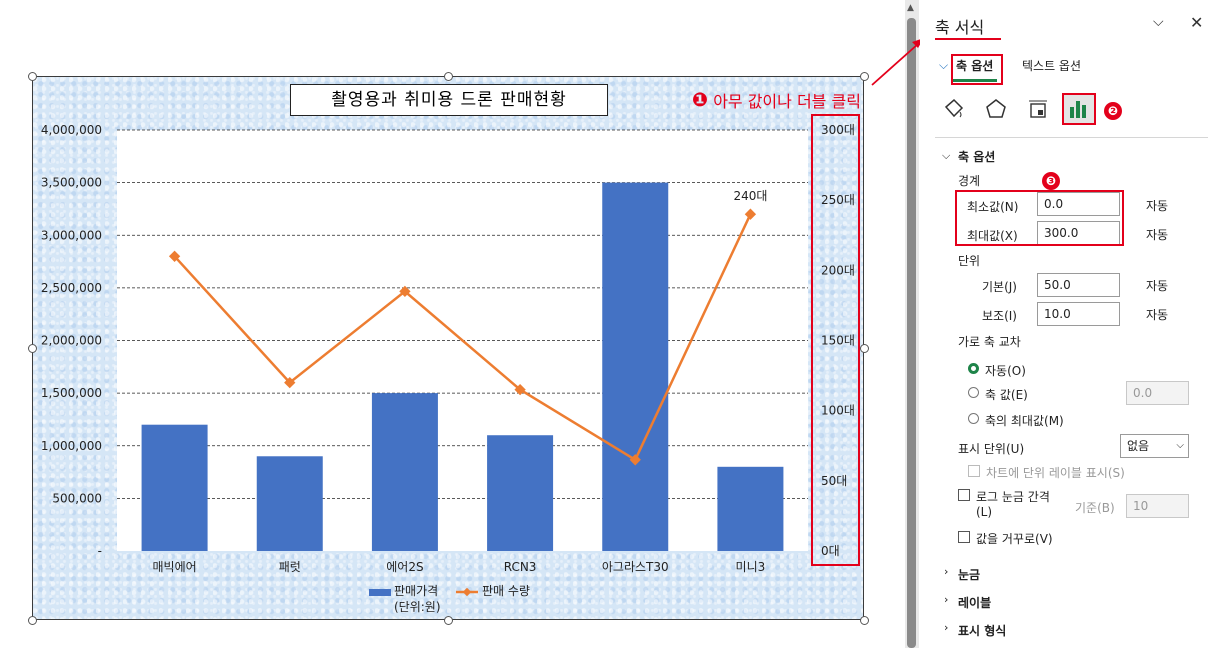  Describe the element at coordinates (1157, 506) in the screenshot. I see `log-base-input: 10` at that location.